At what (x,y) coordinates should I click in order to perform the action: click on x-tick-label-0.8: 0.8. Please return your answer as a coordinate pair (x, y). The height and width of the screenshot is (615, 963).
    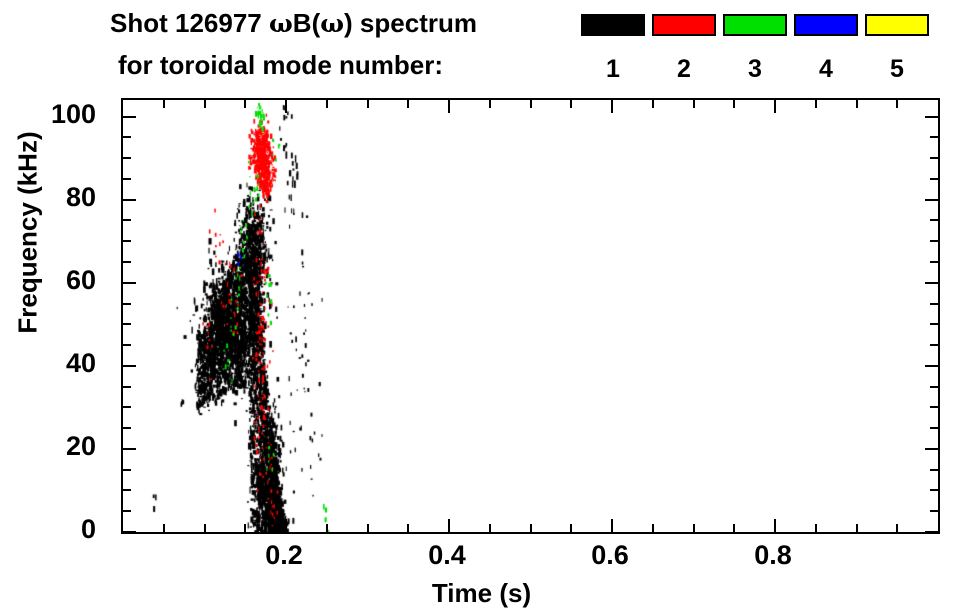
    Looking at the image, I should click on (773, 555).